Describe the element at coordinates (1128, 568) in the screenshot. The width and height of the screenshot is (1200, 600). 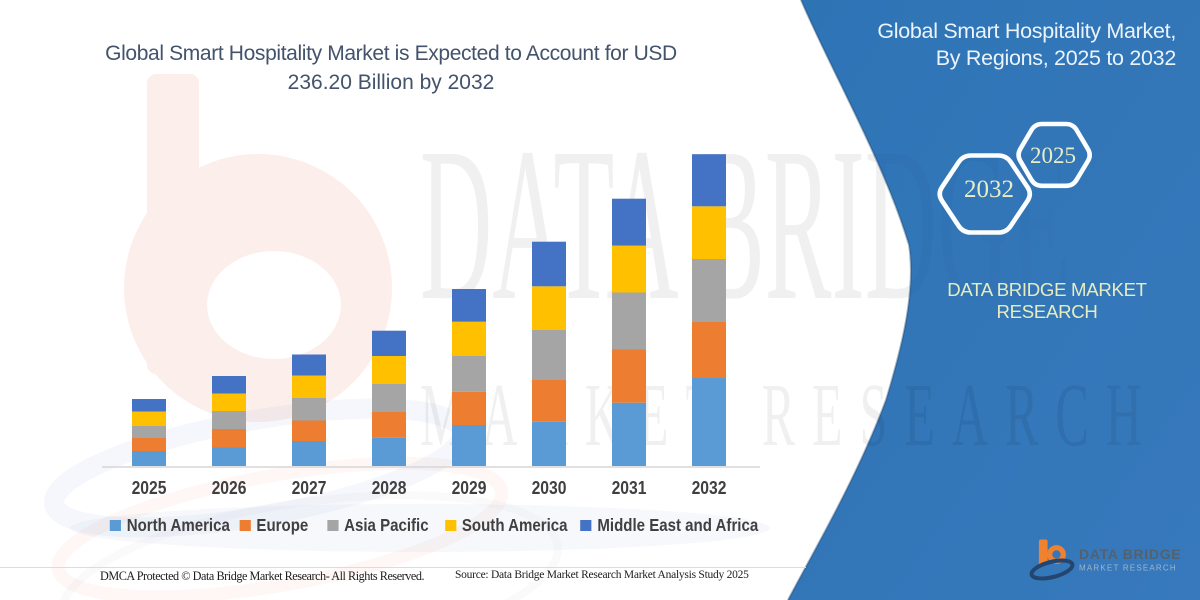
I see `svg-text: MARKET RESEARCH` at that location.